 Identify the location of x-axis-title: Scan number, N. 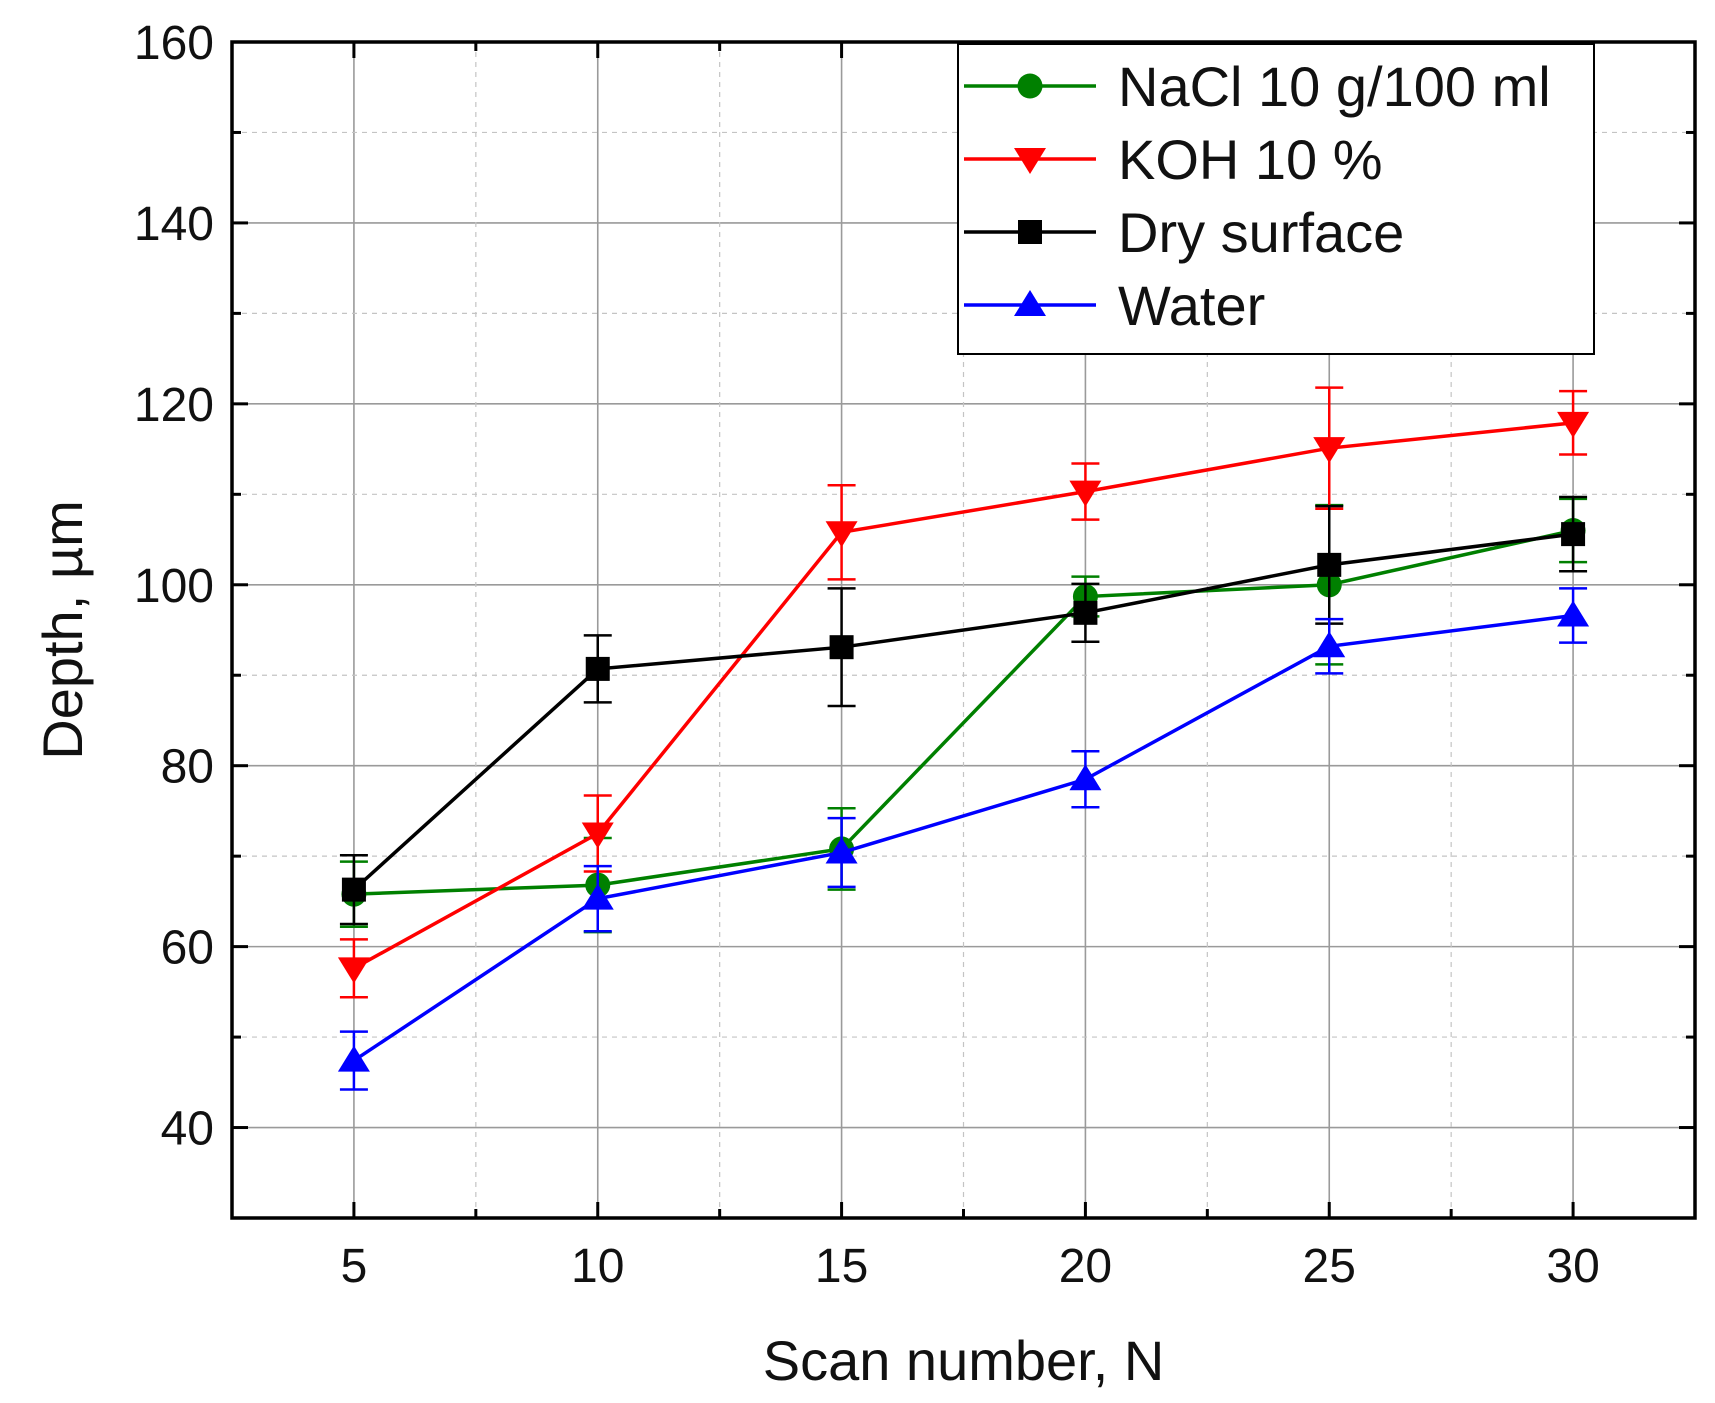
(964, 1360).